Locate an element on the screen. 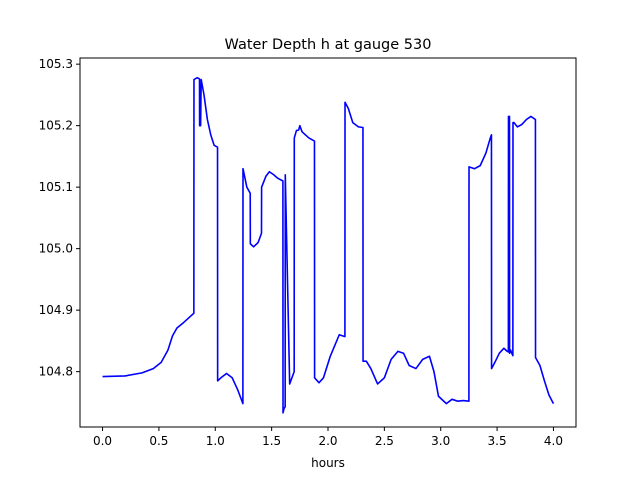 This screenshot has width=640, height=480. x-axis-label: hours is located at coordinates (328, 463).